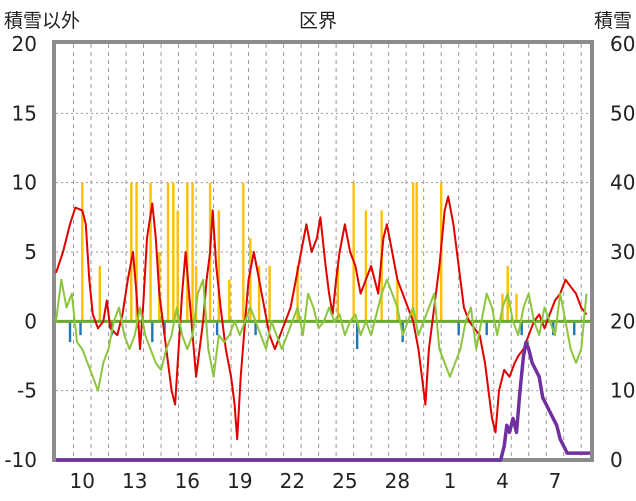 This screenshot has width=636, height=501. I want to click on left-tick-label: 0, so click(30, 321).